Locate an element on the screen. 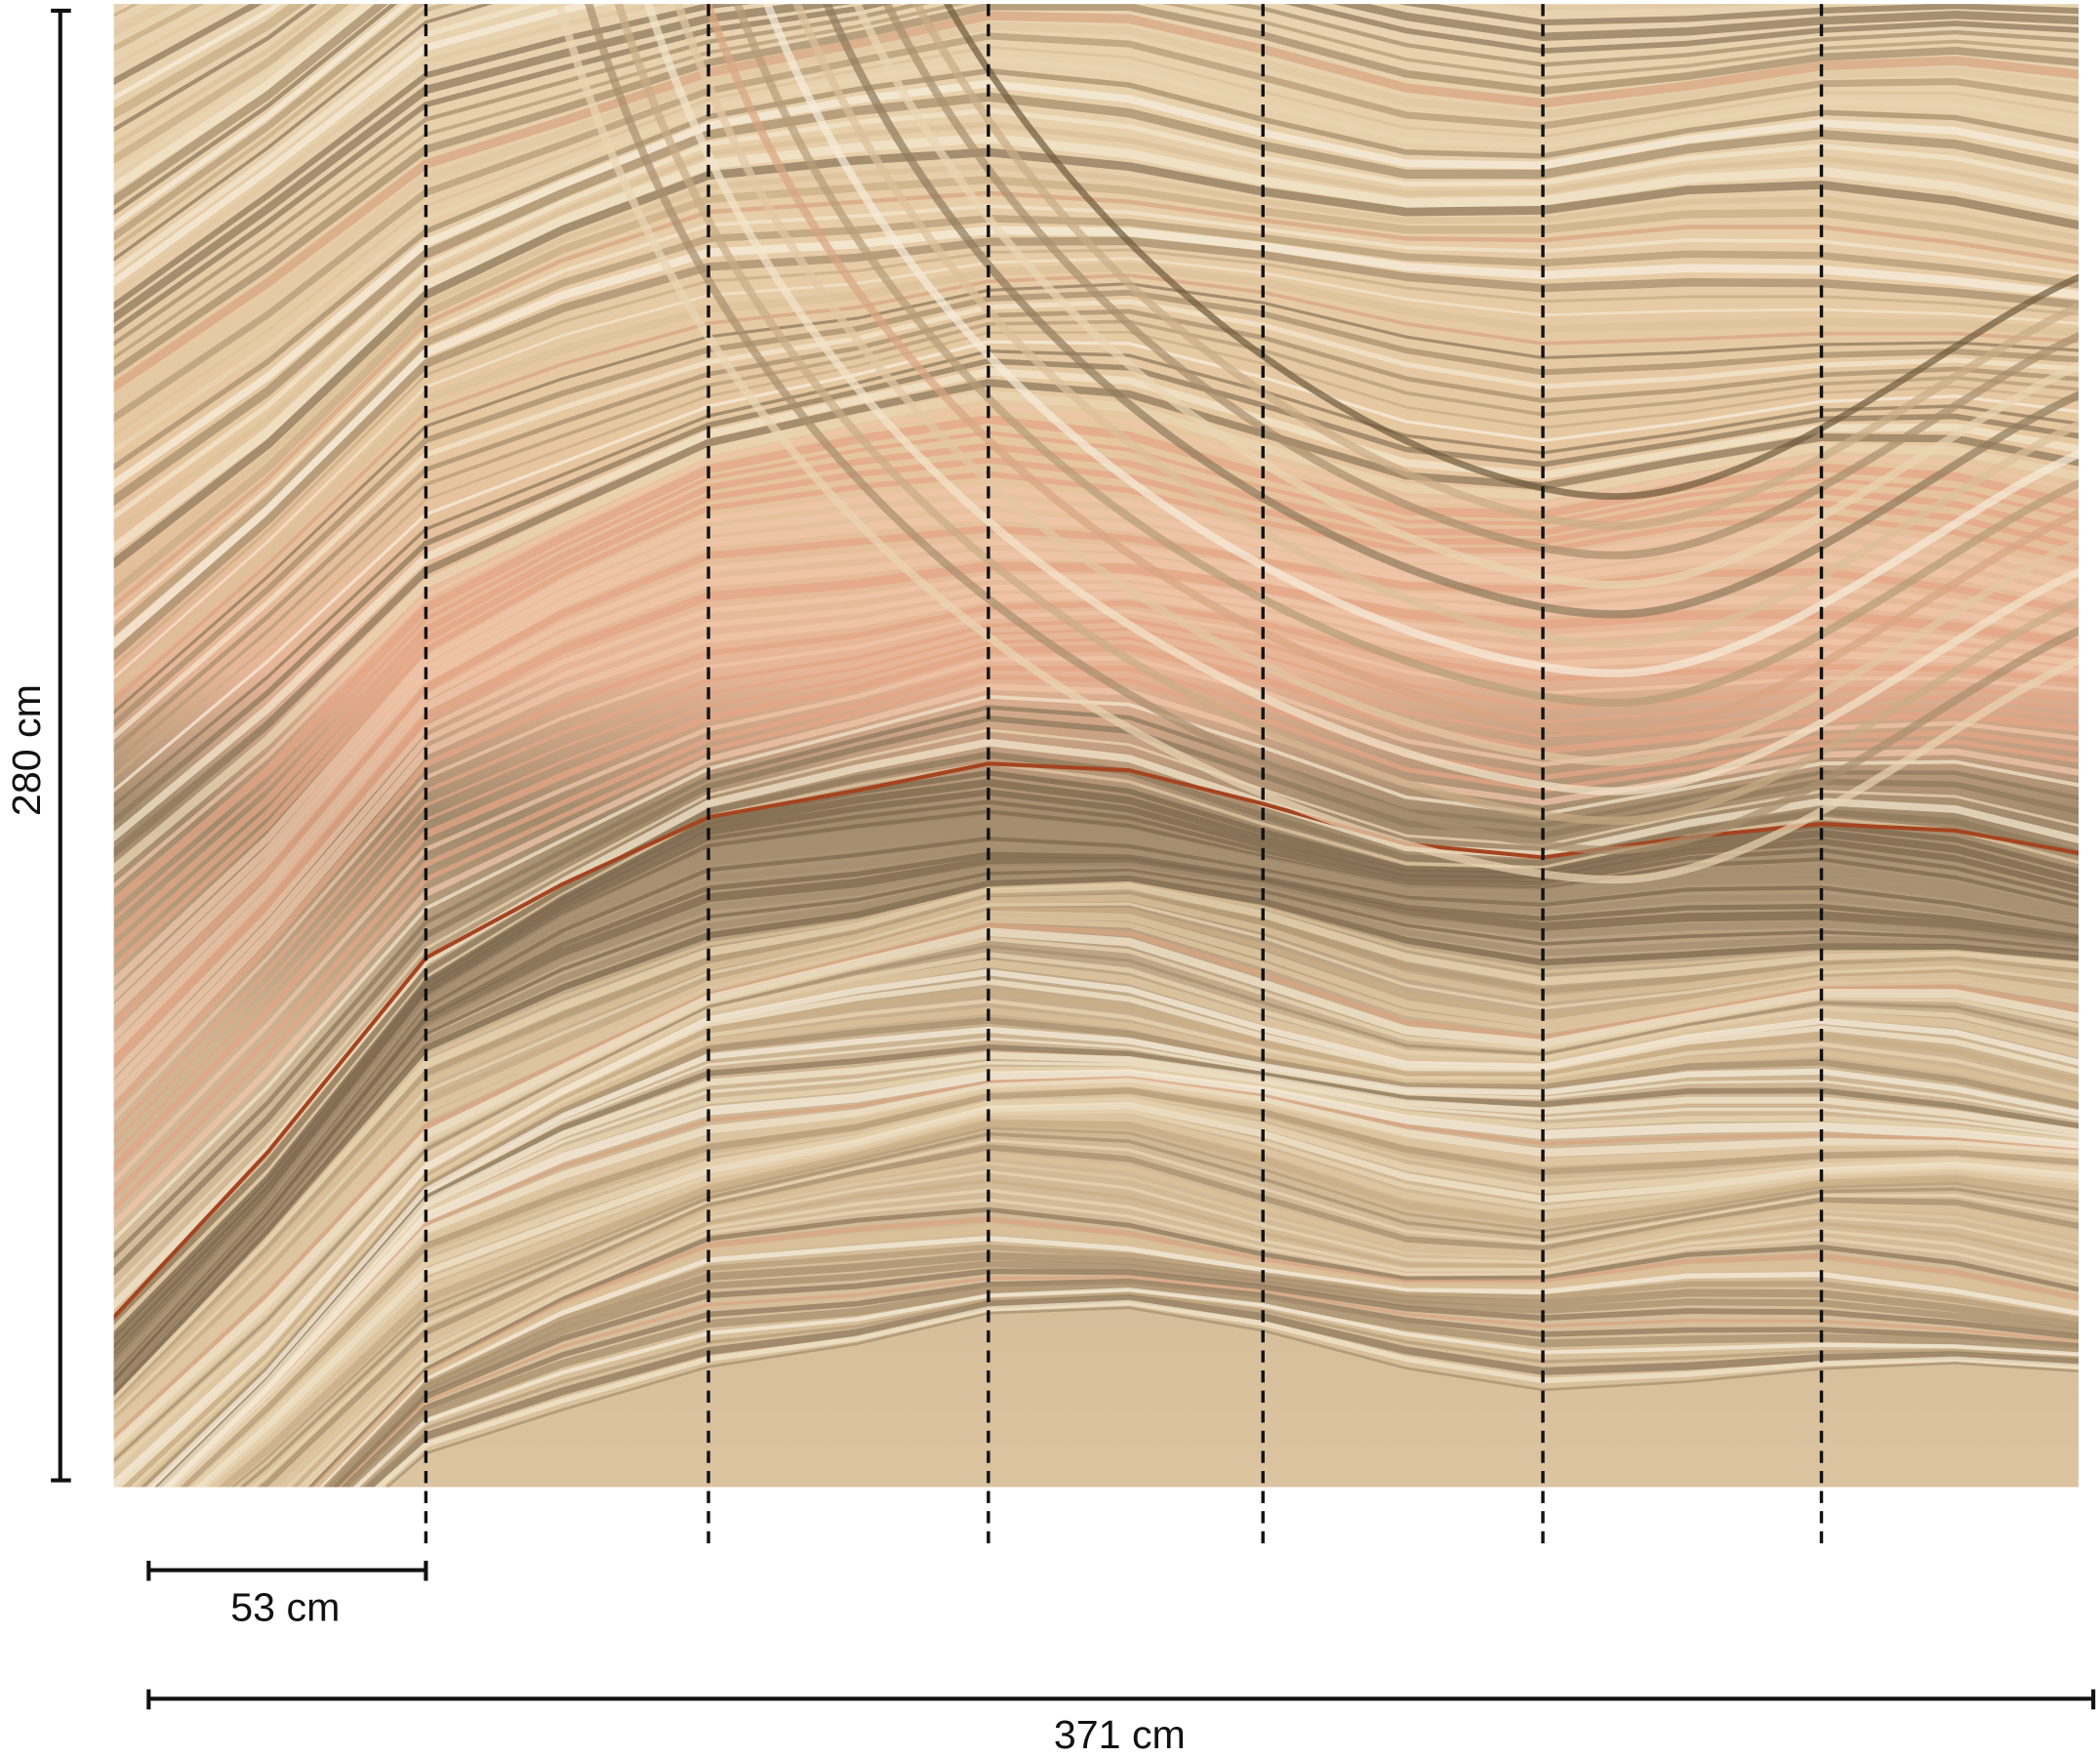 The image size is (2100, 1757). panel-width-dimension is located at coordinates (287, 1570).